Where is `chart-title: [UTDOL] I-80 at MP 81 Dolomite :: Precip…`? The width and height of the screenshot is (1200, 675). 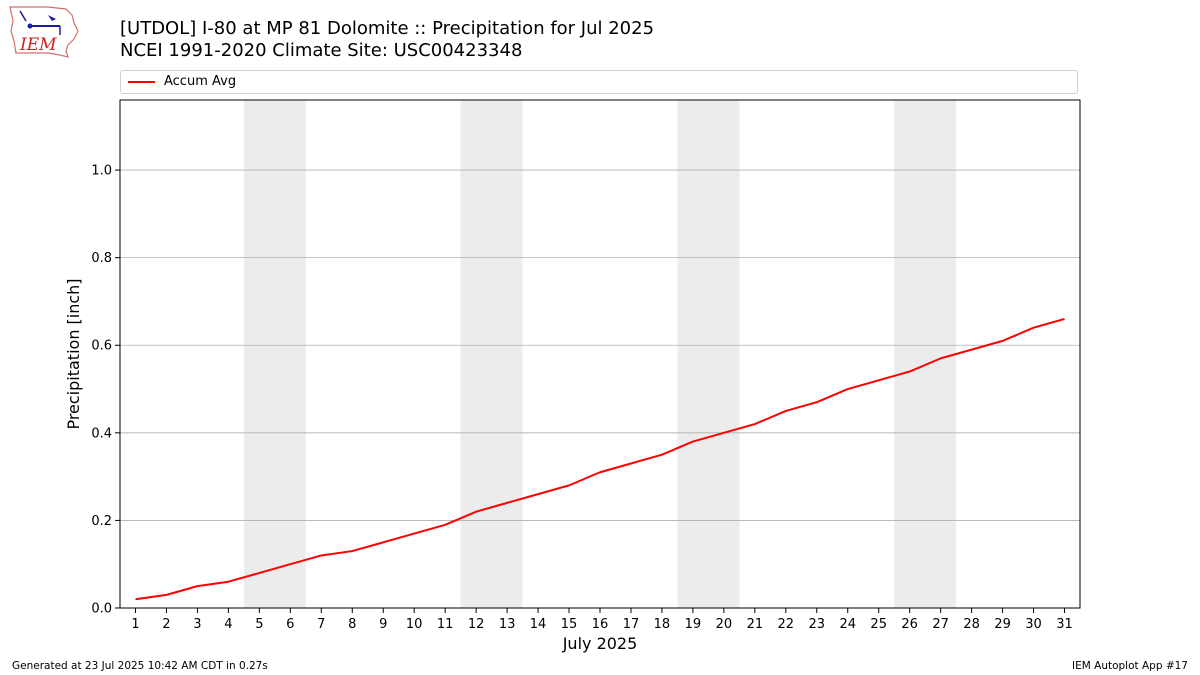 chart-title: [UTDOL] I-80 at MP 81 Dolomite :: Precip… is located at coordinates (387, 28).